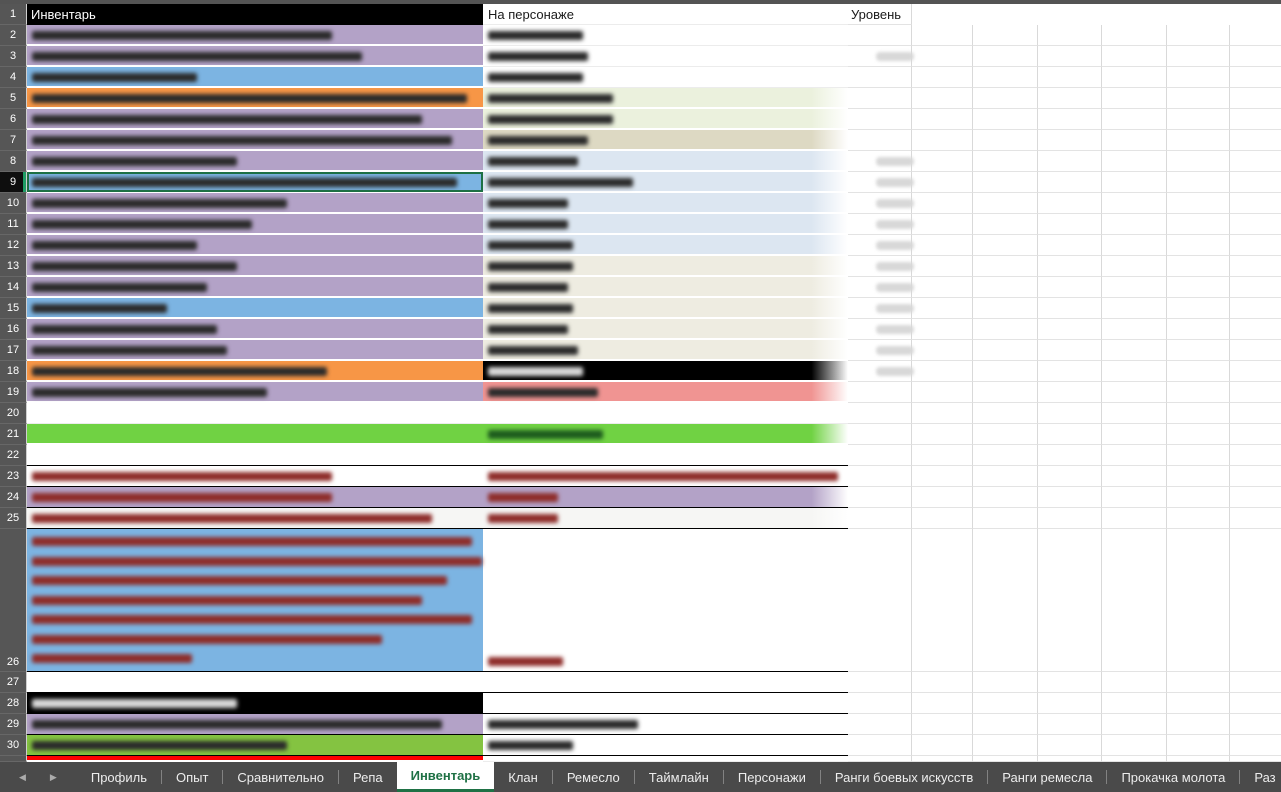 The height and width of the screenshot is (792, 1281). Describe the element at coordinates (53, 776) in the screenshot. I see `tabs-scroll-right-icon: ▶` at that location.